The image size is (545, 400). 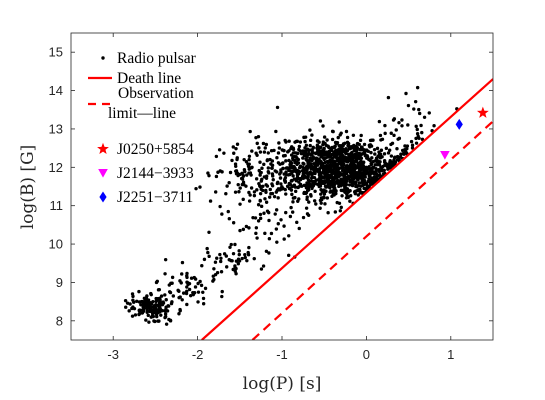 I want to click on y-tick-label: 13, so click(x=56, y=128).